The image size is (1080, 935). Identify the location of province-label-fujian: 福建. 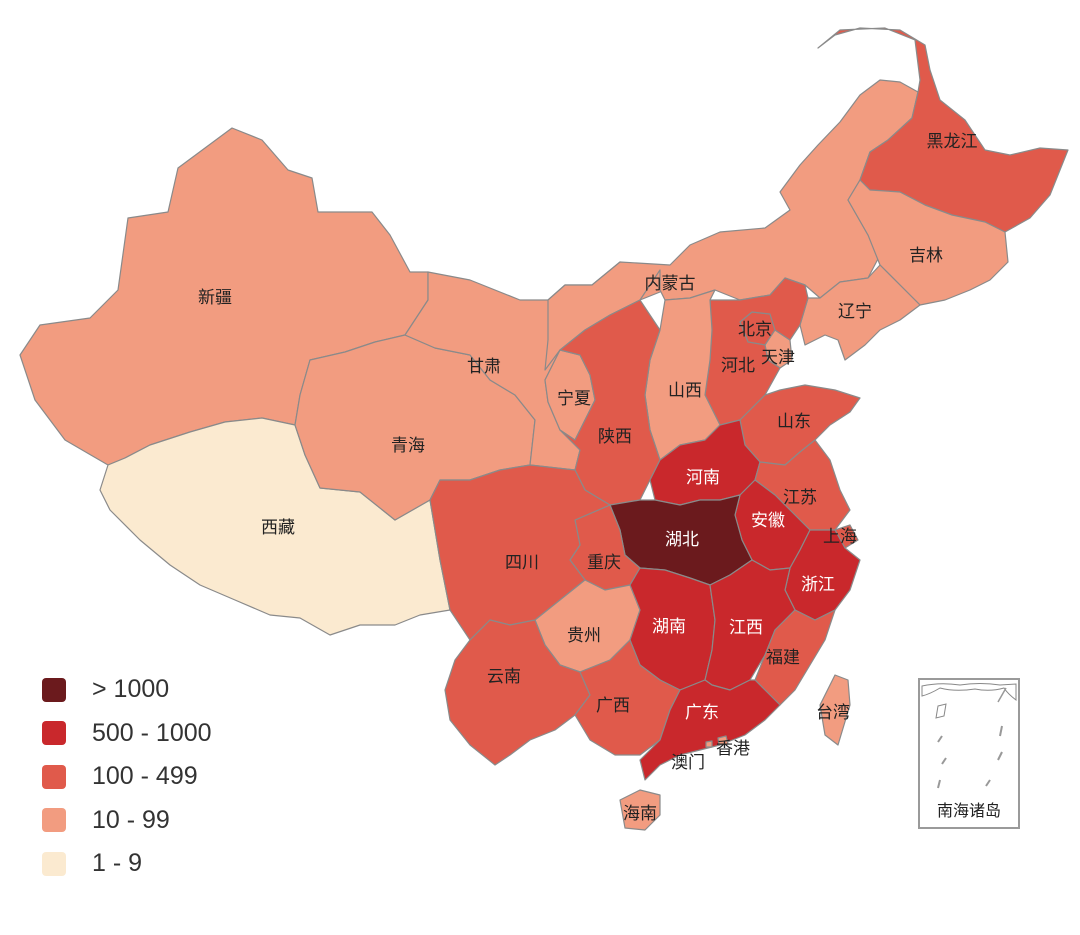
(783, 658).